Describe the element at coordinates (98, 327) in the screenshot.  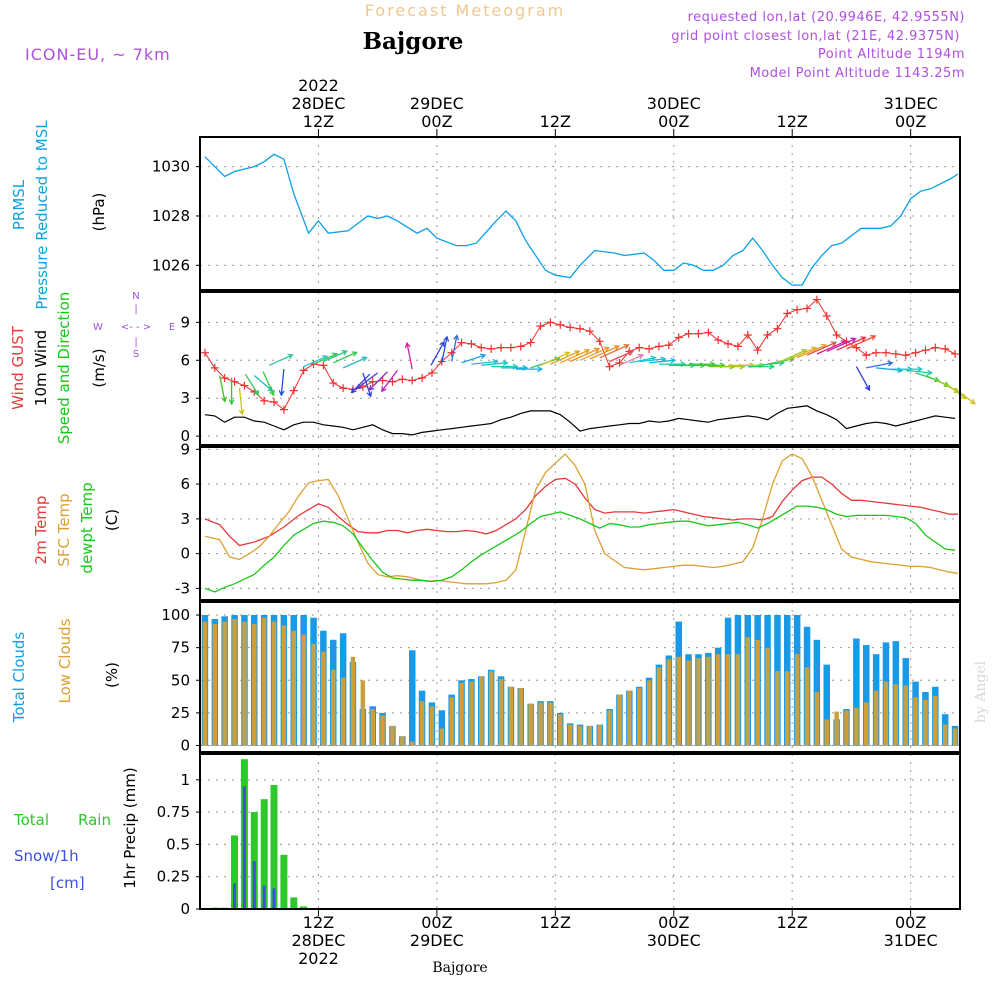
I see `compass-w: W` at that location.